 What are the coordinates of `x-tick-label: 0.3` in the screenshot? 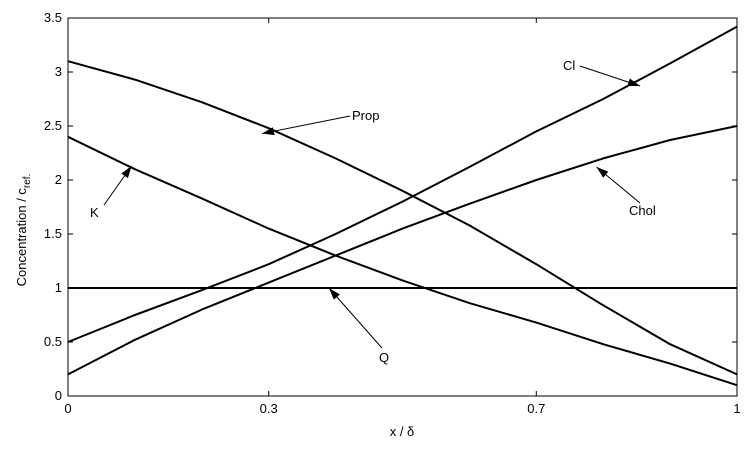 It's located at (269, 408).